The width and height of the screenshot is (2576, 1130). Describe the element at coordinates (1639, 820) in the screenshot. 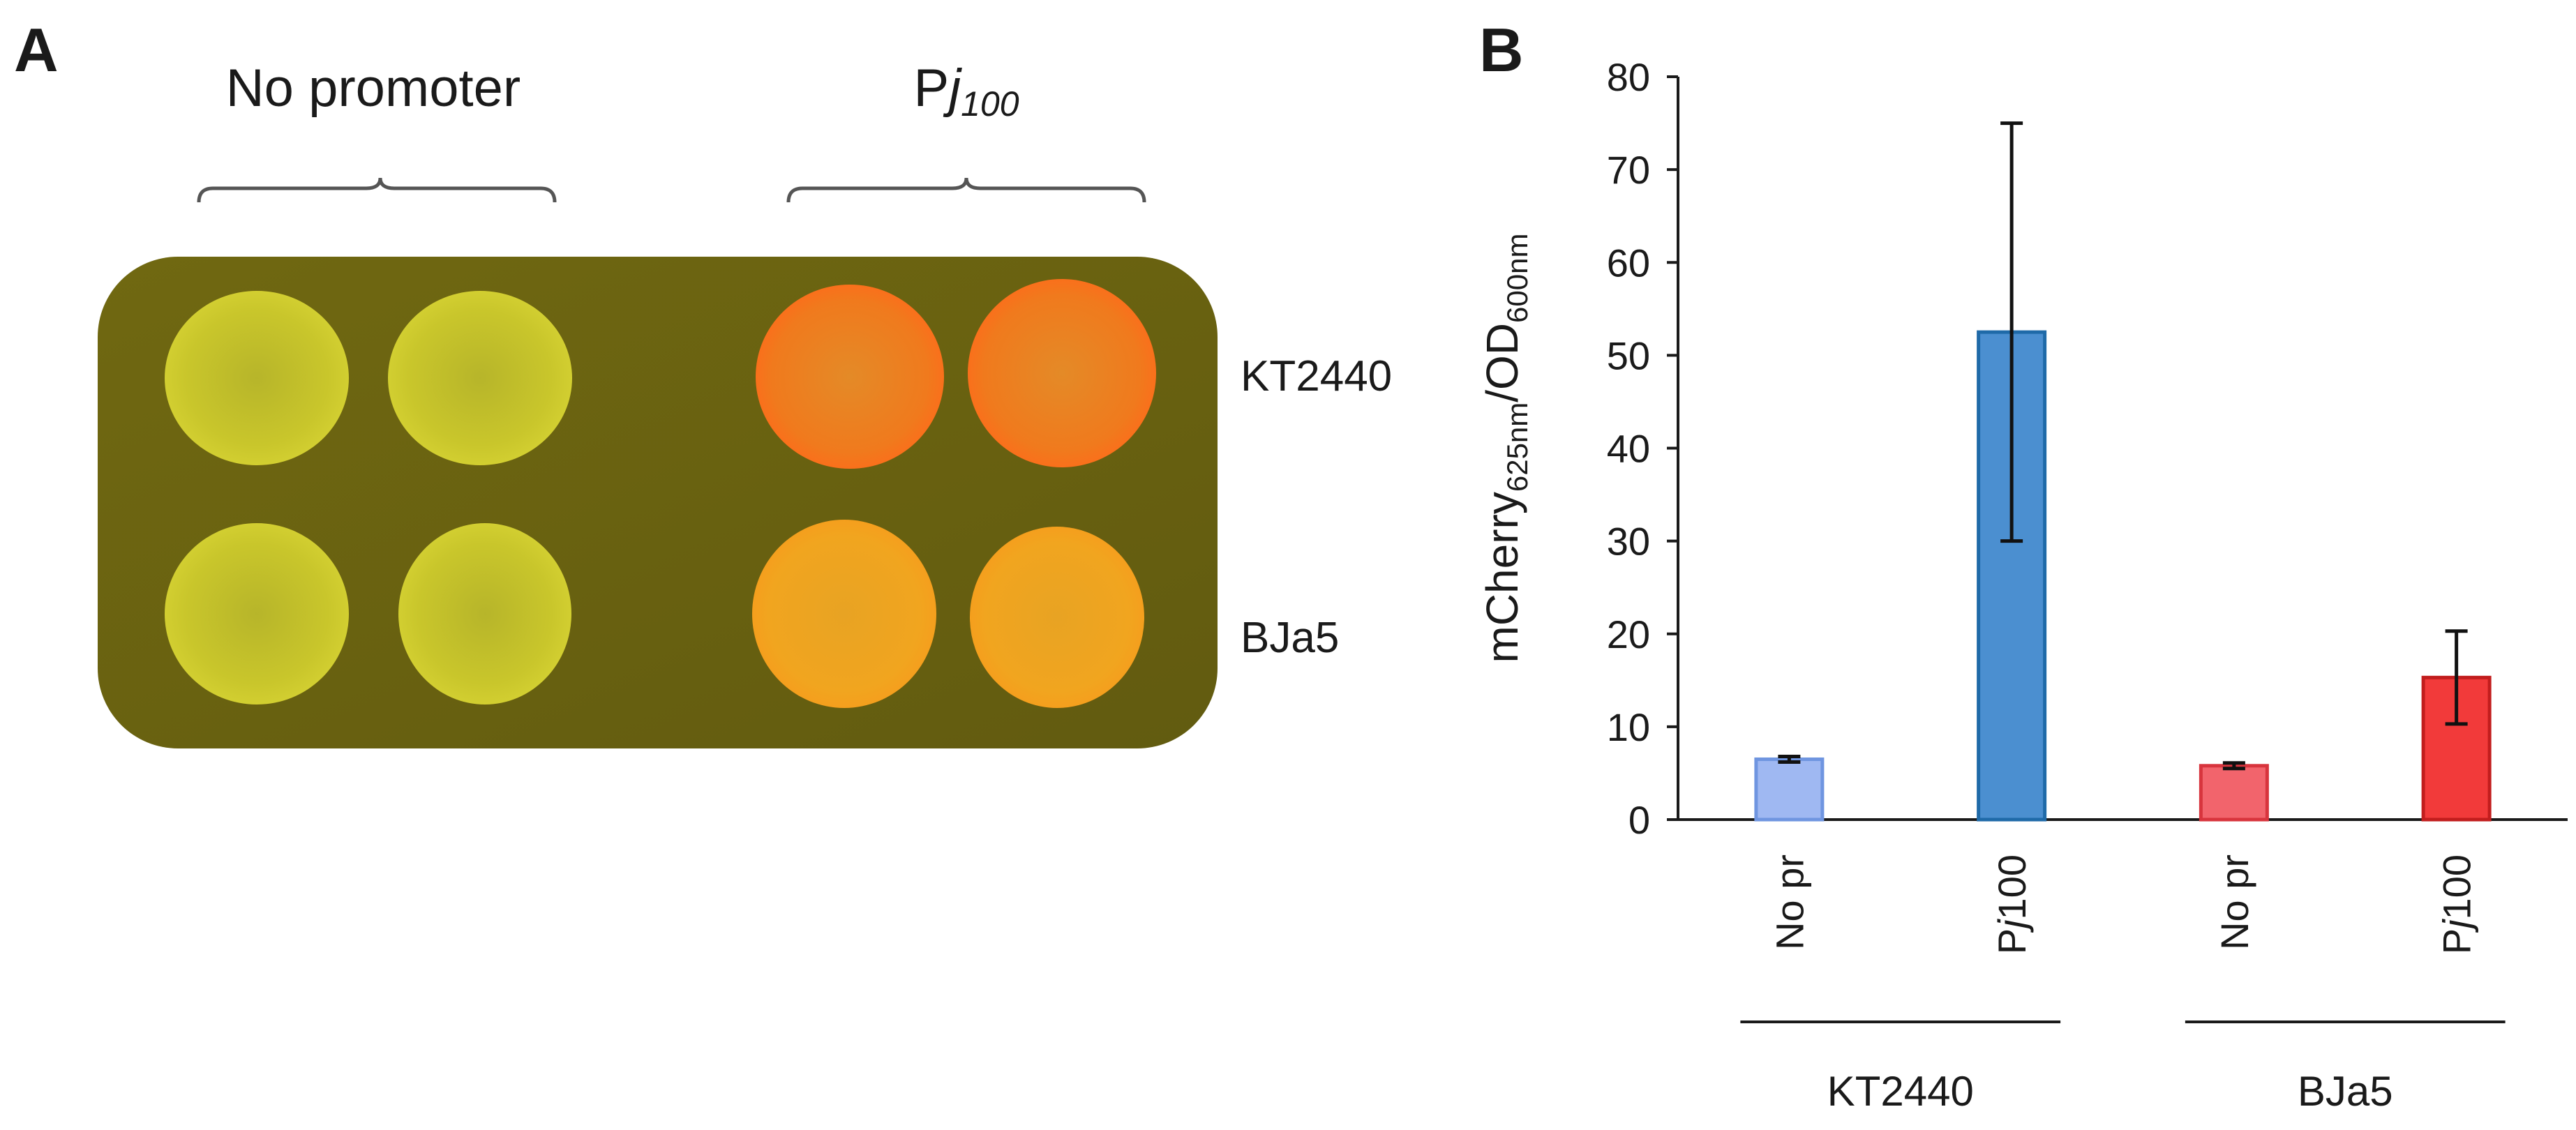

I see `y-tick-label: 0` at that location.